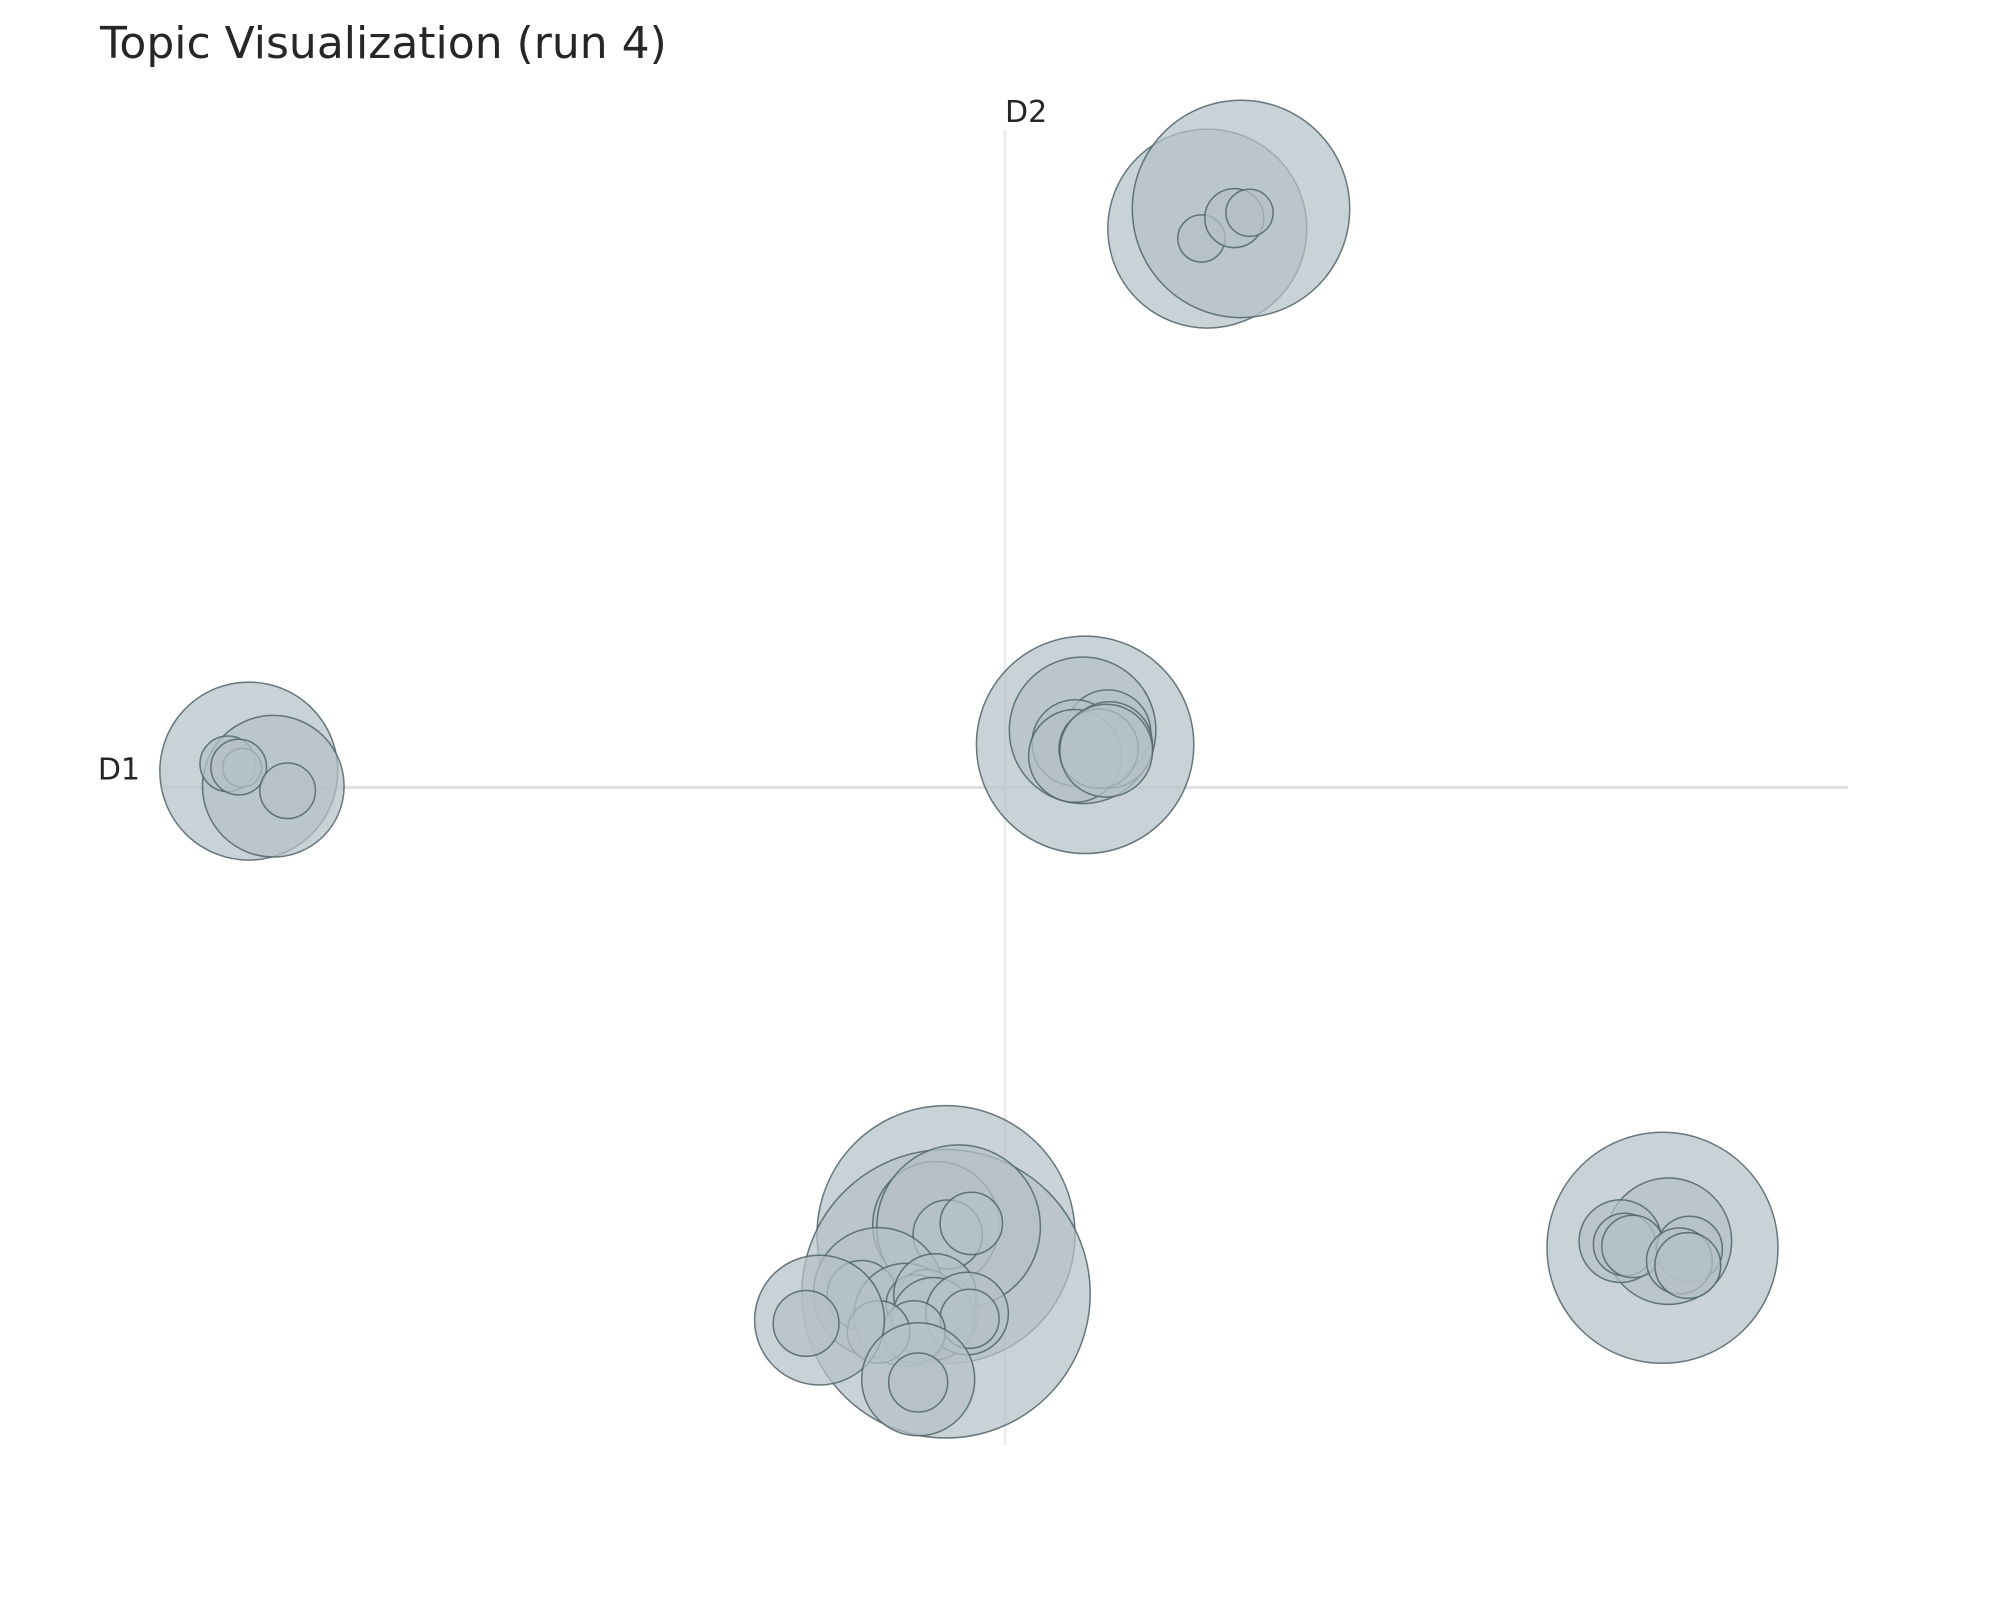  Describe the element at coordinates (119, 770) in the screenshot. I see `d1-axis-label: D1` at that location.